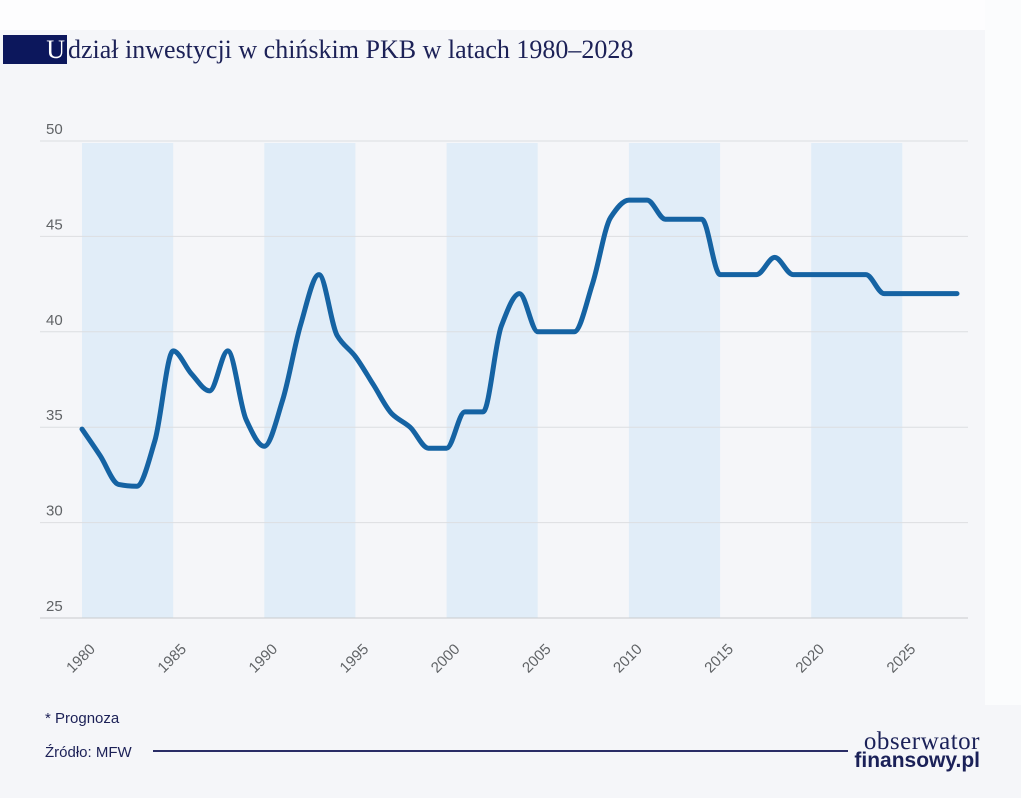 This screenshot has height=798, width=1021. I want to click on y-tick-label: 45, so click(54, 224).